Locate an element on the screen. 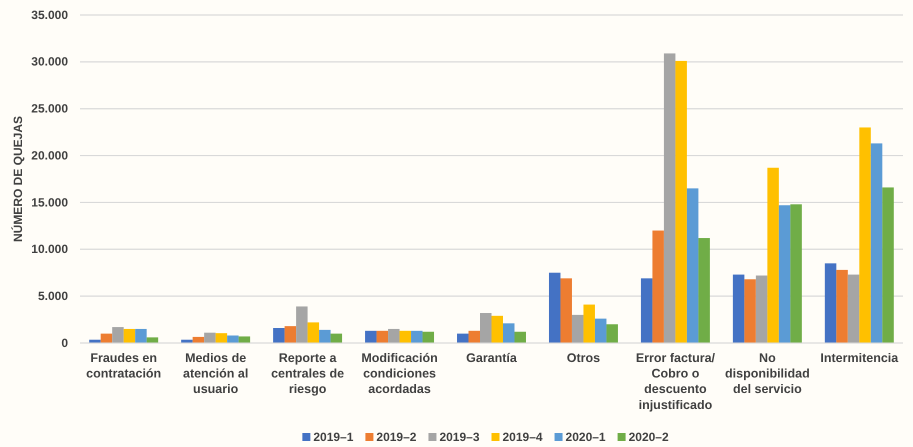 The height and width of the screenshot is (447, 913). y-tick-label: 25.000 is located at coordinates (49, 109).